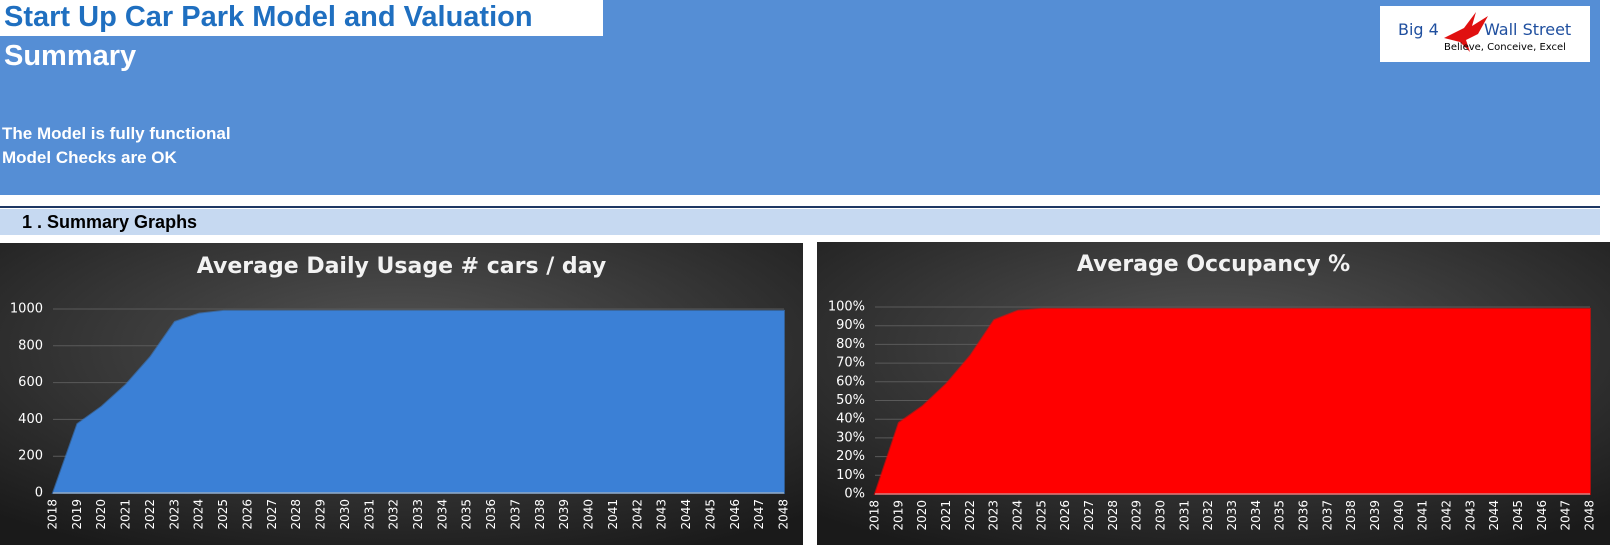 Image resolution: width=1610 pixels, height=556 pixels. Describe the element at coordinates (116, 133) in the screenshot. I see `status-line: The Model is fully functional` at that location.